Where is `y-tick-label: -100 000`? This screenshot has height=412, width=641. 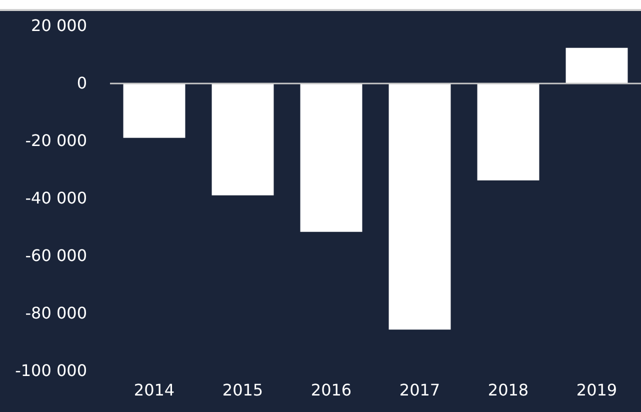
y-tick-label: -100 000 is located at coordinates (51, 370).